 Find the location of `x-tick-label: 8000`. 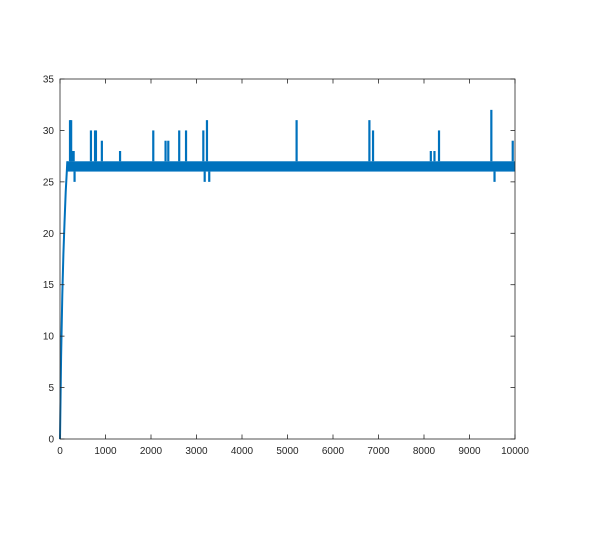

x-tick-label: 8000 is located at coordinates (424, 451).